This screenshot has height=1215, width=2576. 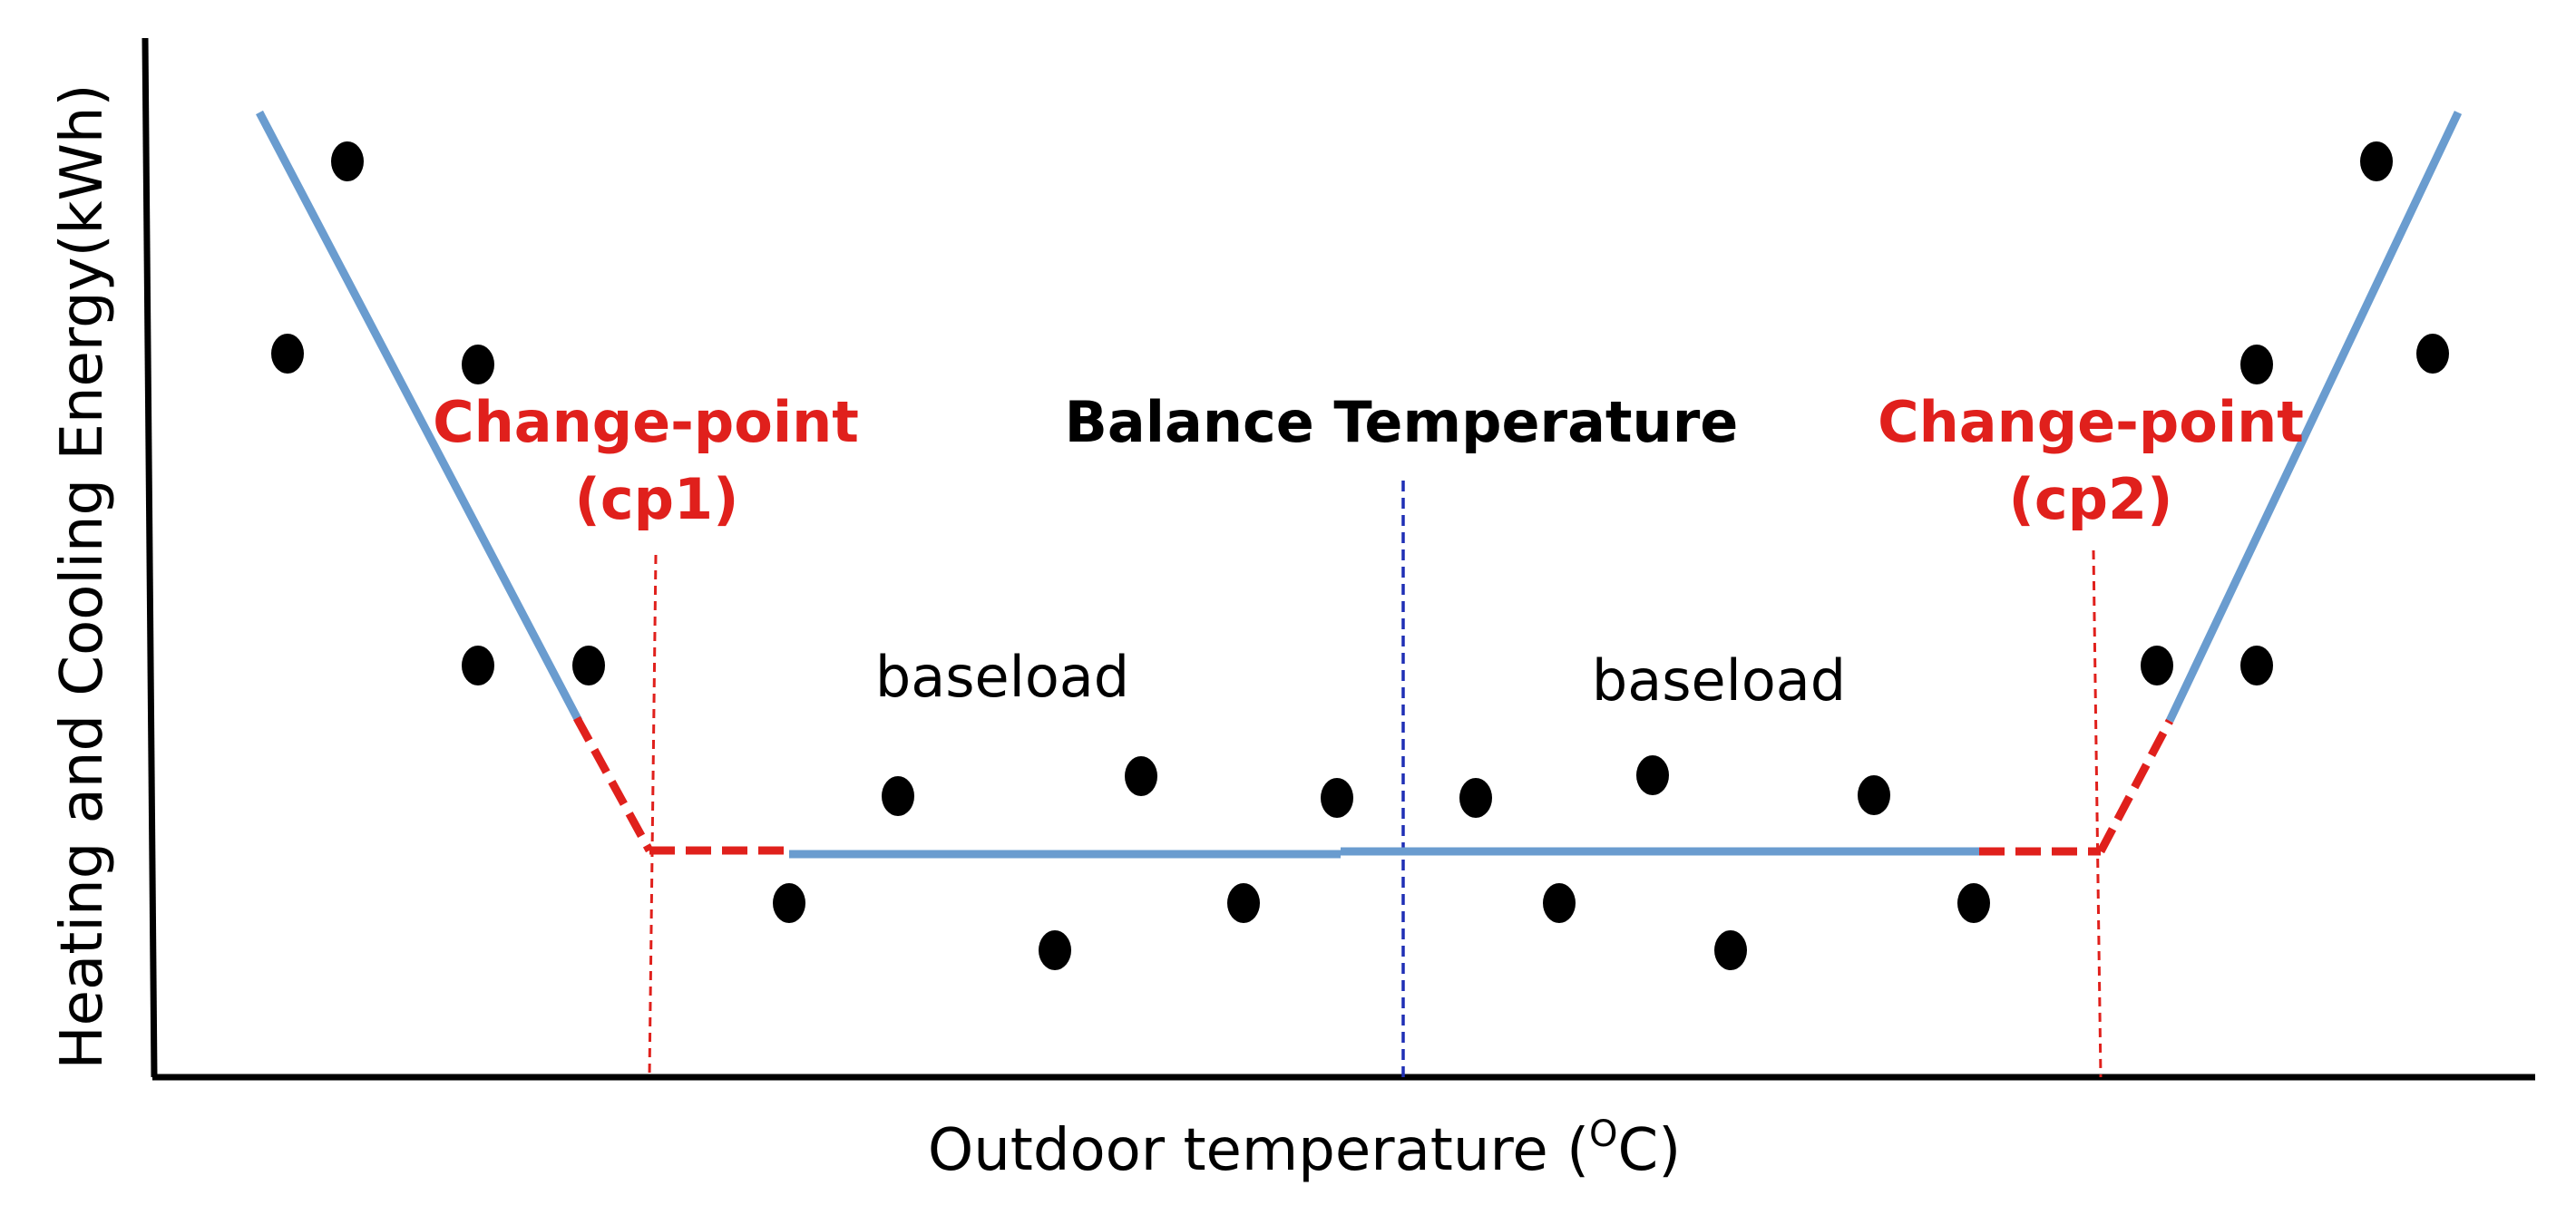 I want to click on cp1-reference-line, so click(x=653, y=816).